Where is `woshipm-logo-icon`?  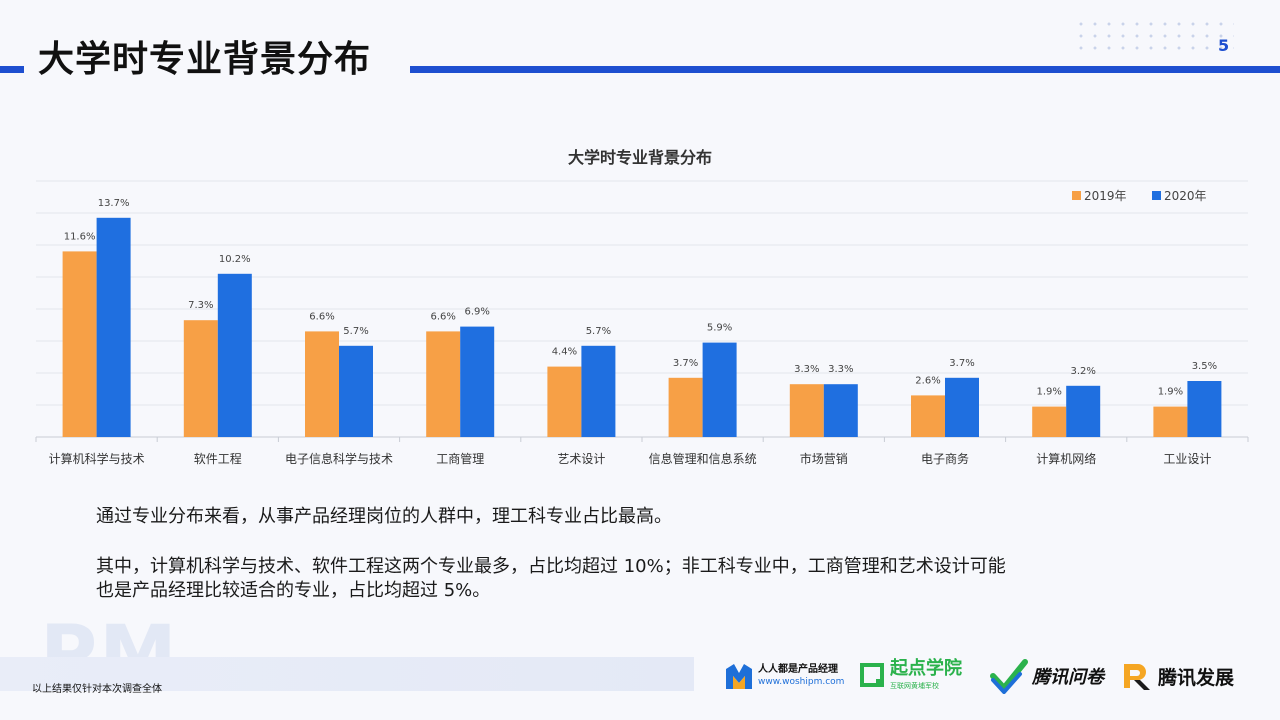
woshipm-logo-icon is located at coordinates (739, 676).